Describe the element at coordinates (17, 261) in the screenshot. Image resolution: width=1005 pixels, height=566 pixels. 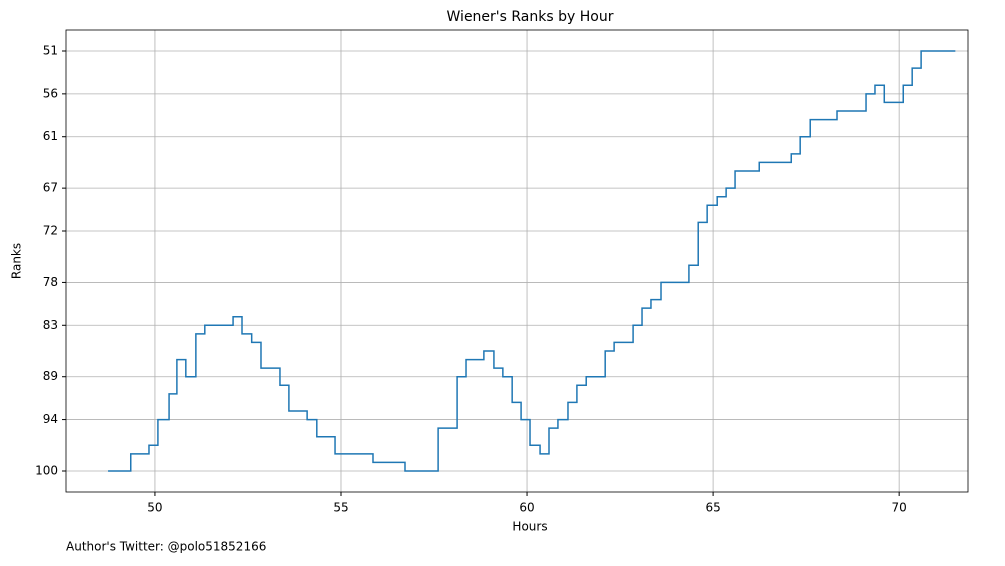
I see `y-axis-label: Ranks` at that location.